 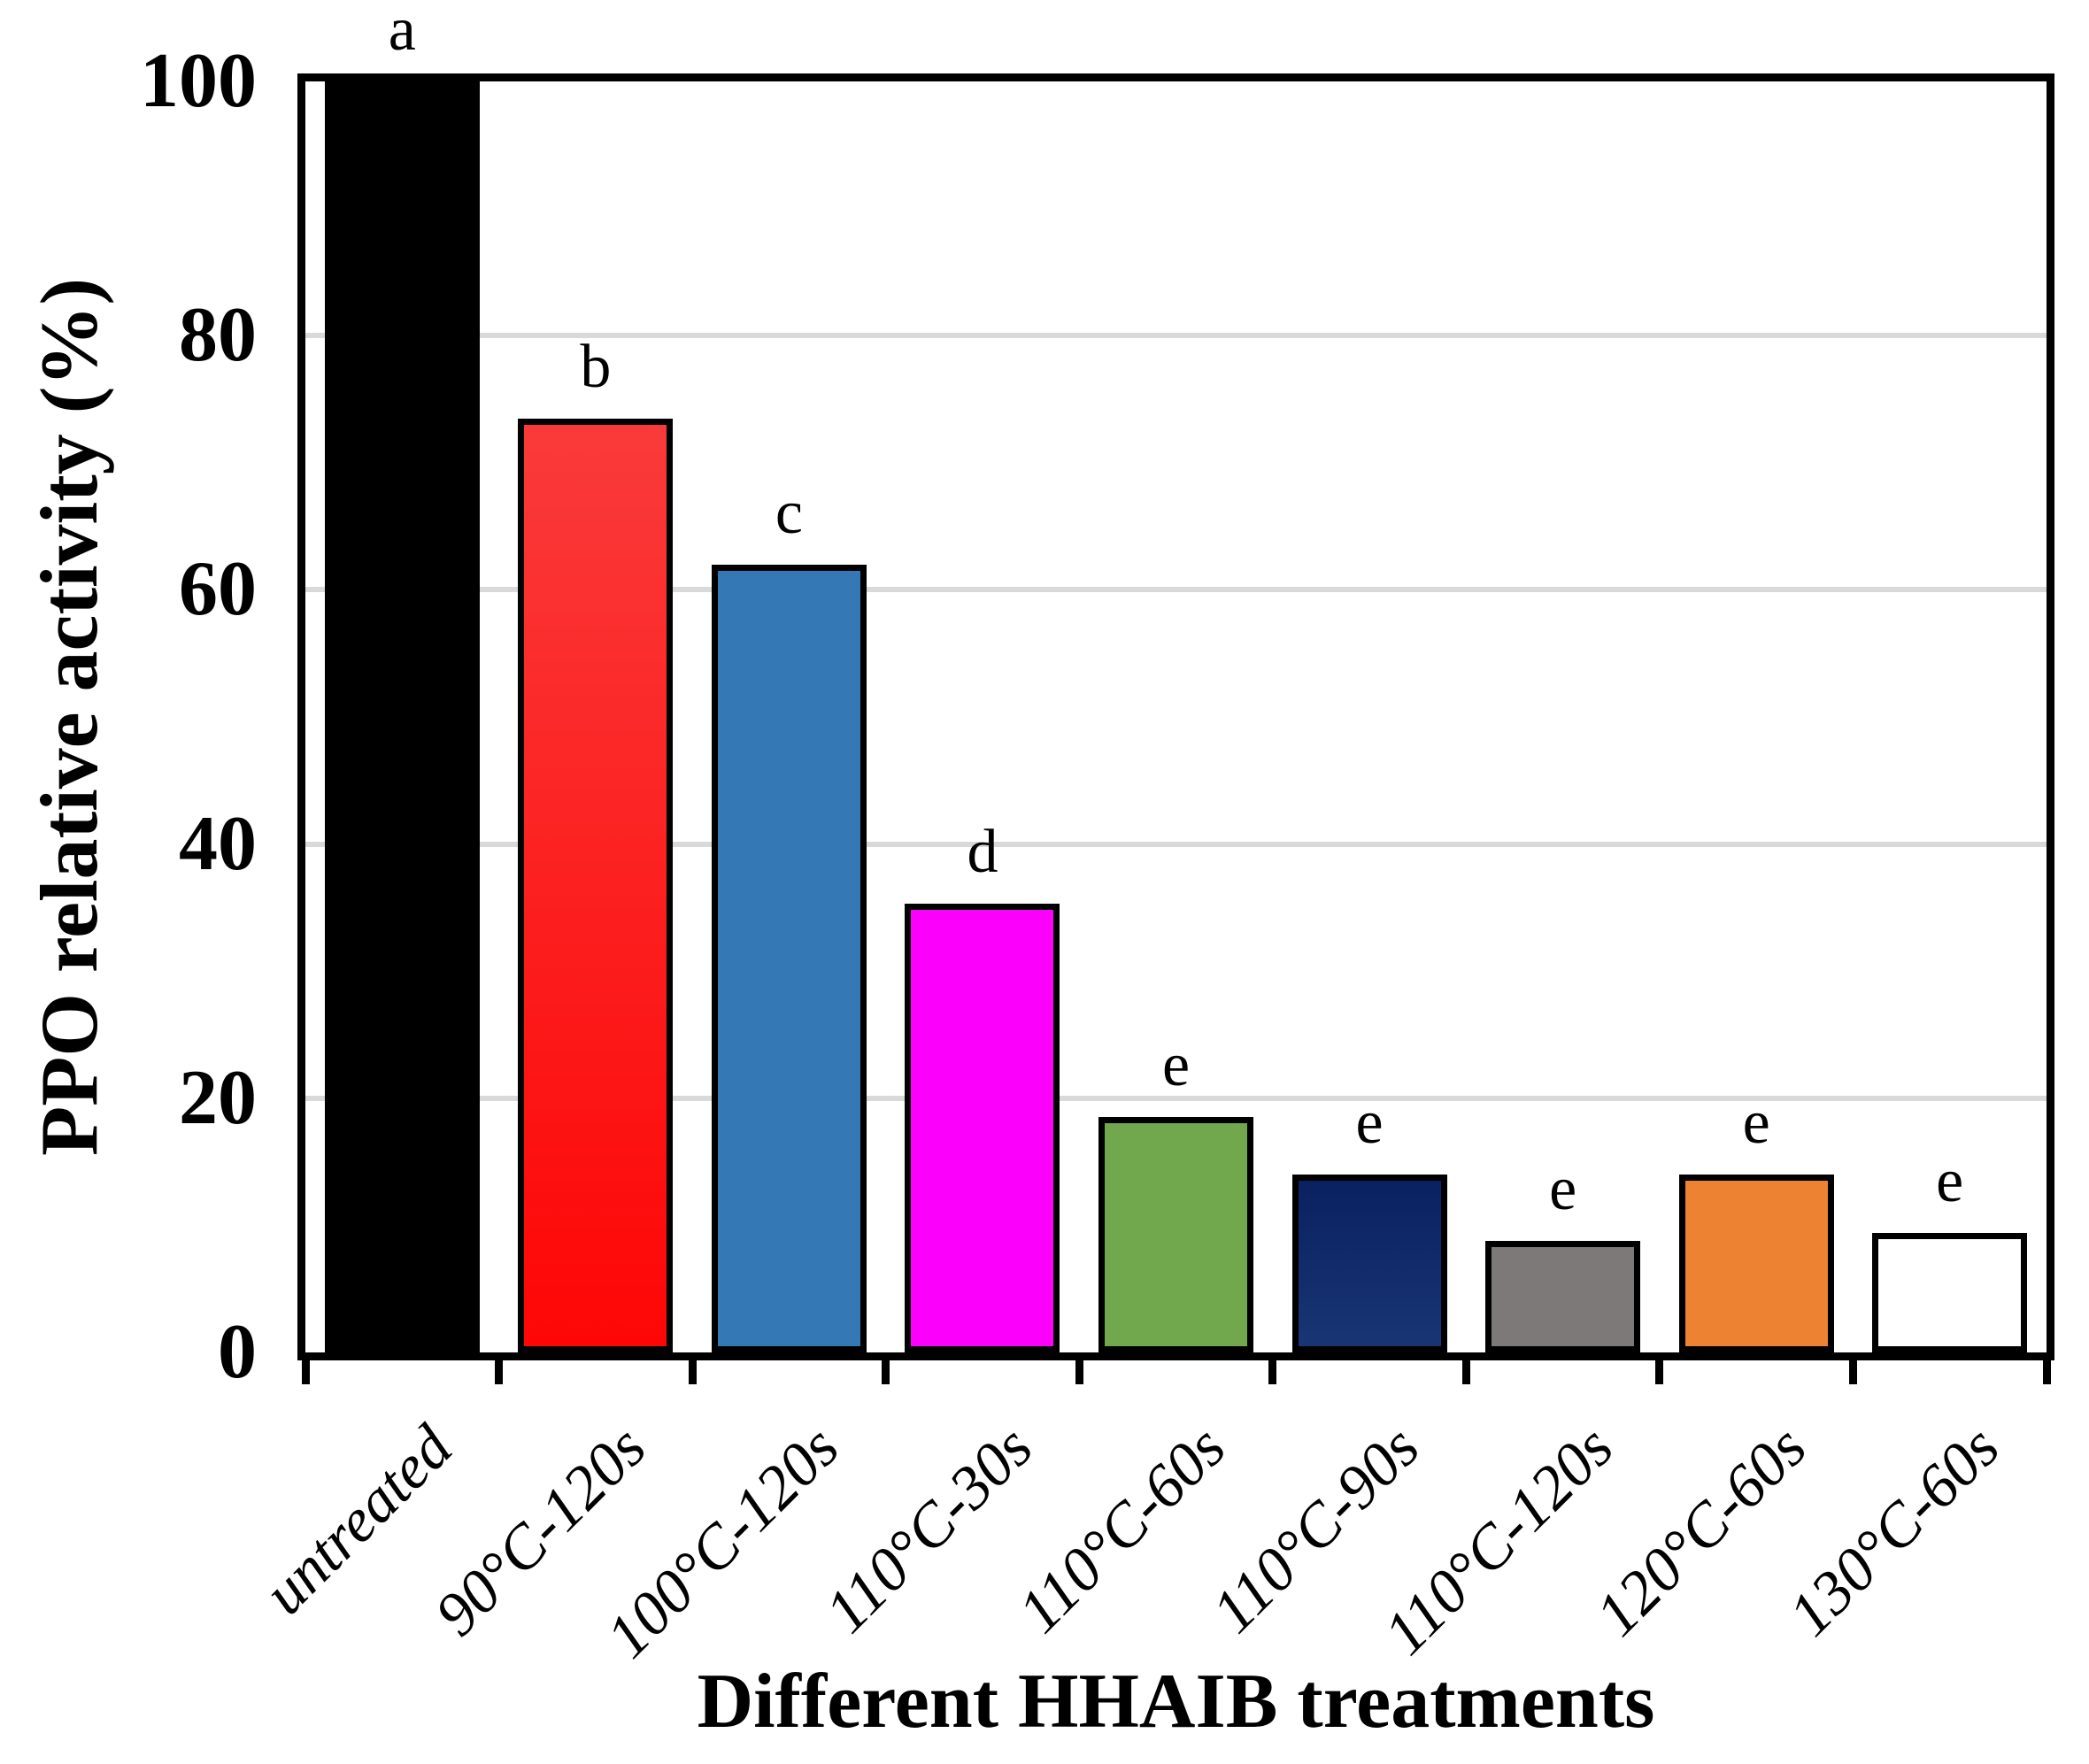 What do you see at coordinates (1950, 1182) in the screenshot?
I see `sig-letter-130°C-60s: e` at bounding box center [1950, 1182].